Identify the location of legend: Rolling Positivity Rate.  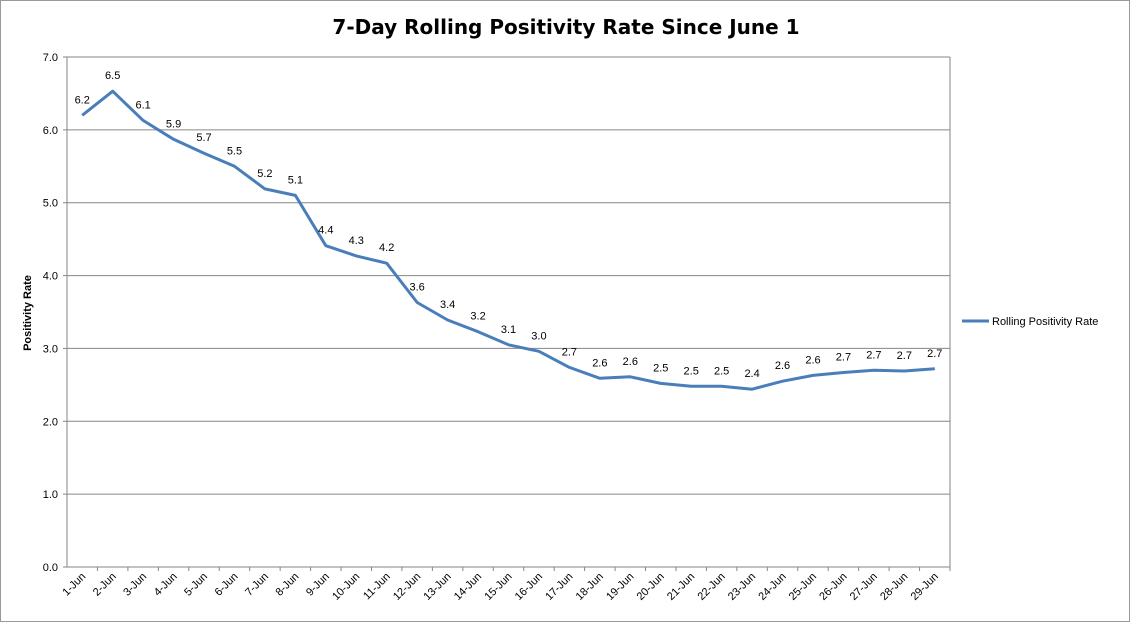
(1030, 322).